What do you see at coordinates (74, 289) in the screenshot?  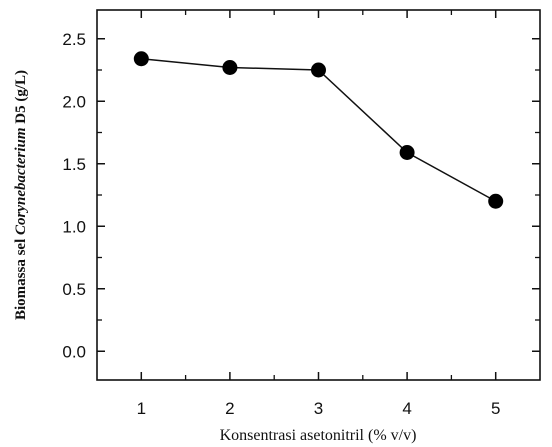 I see `y-tick-label: 0.5` at bounding box center [74, 289].